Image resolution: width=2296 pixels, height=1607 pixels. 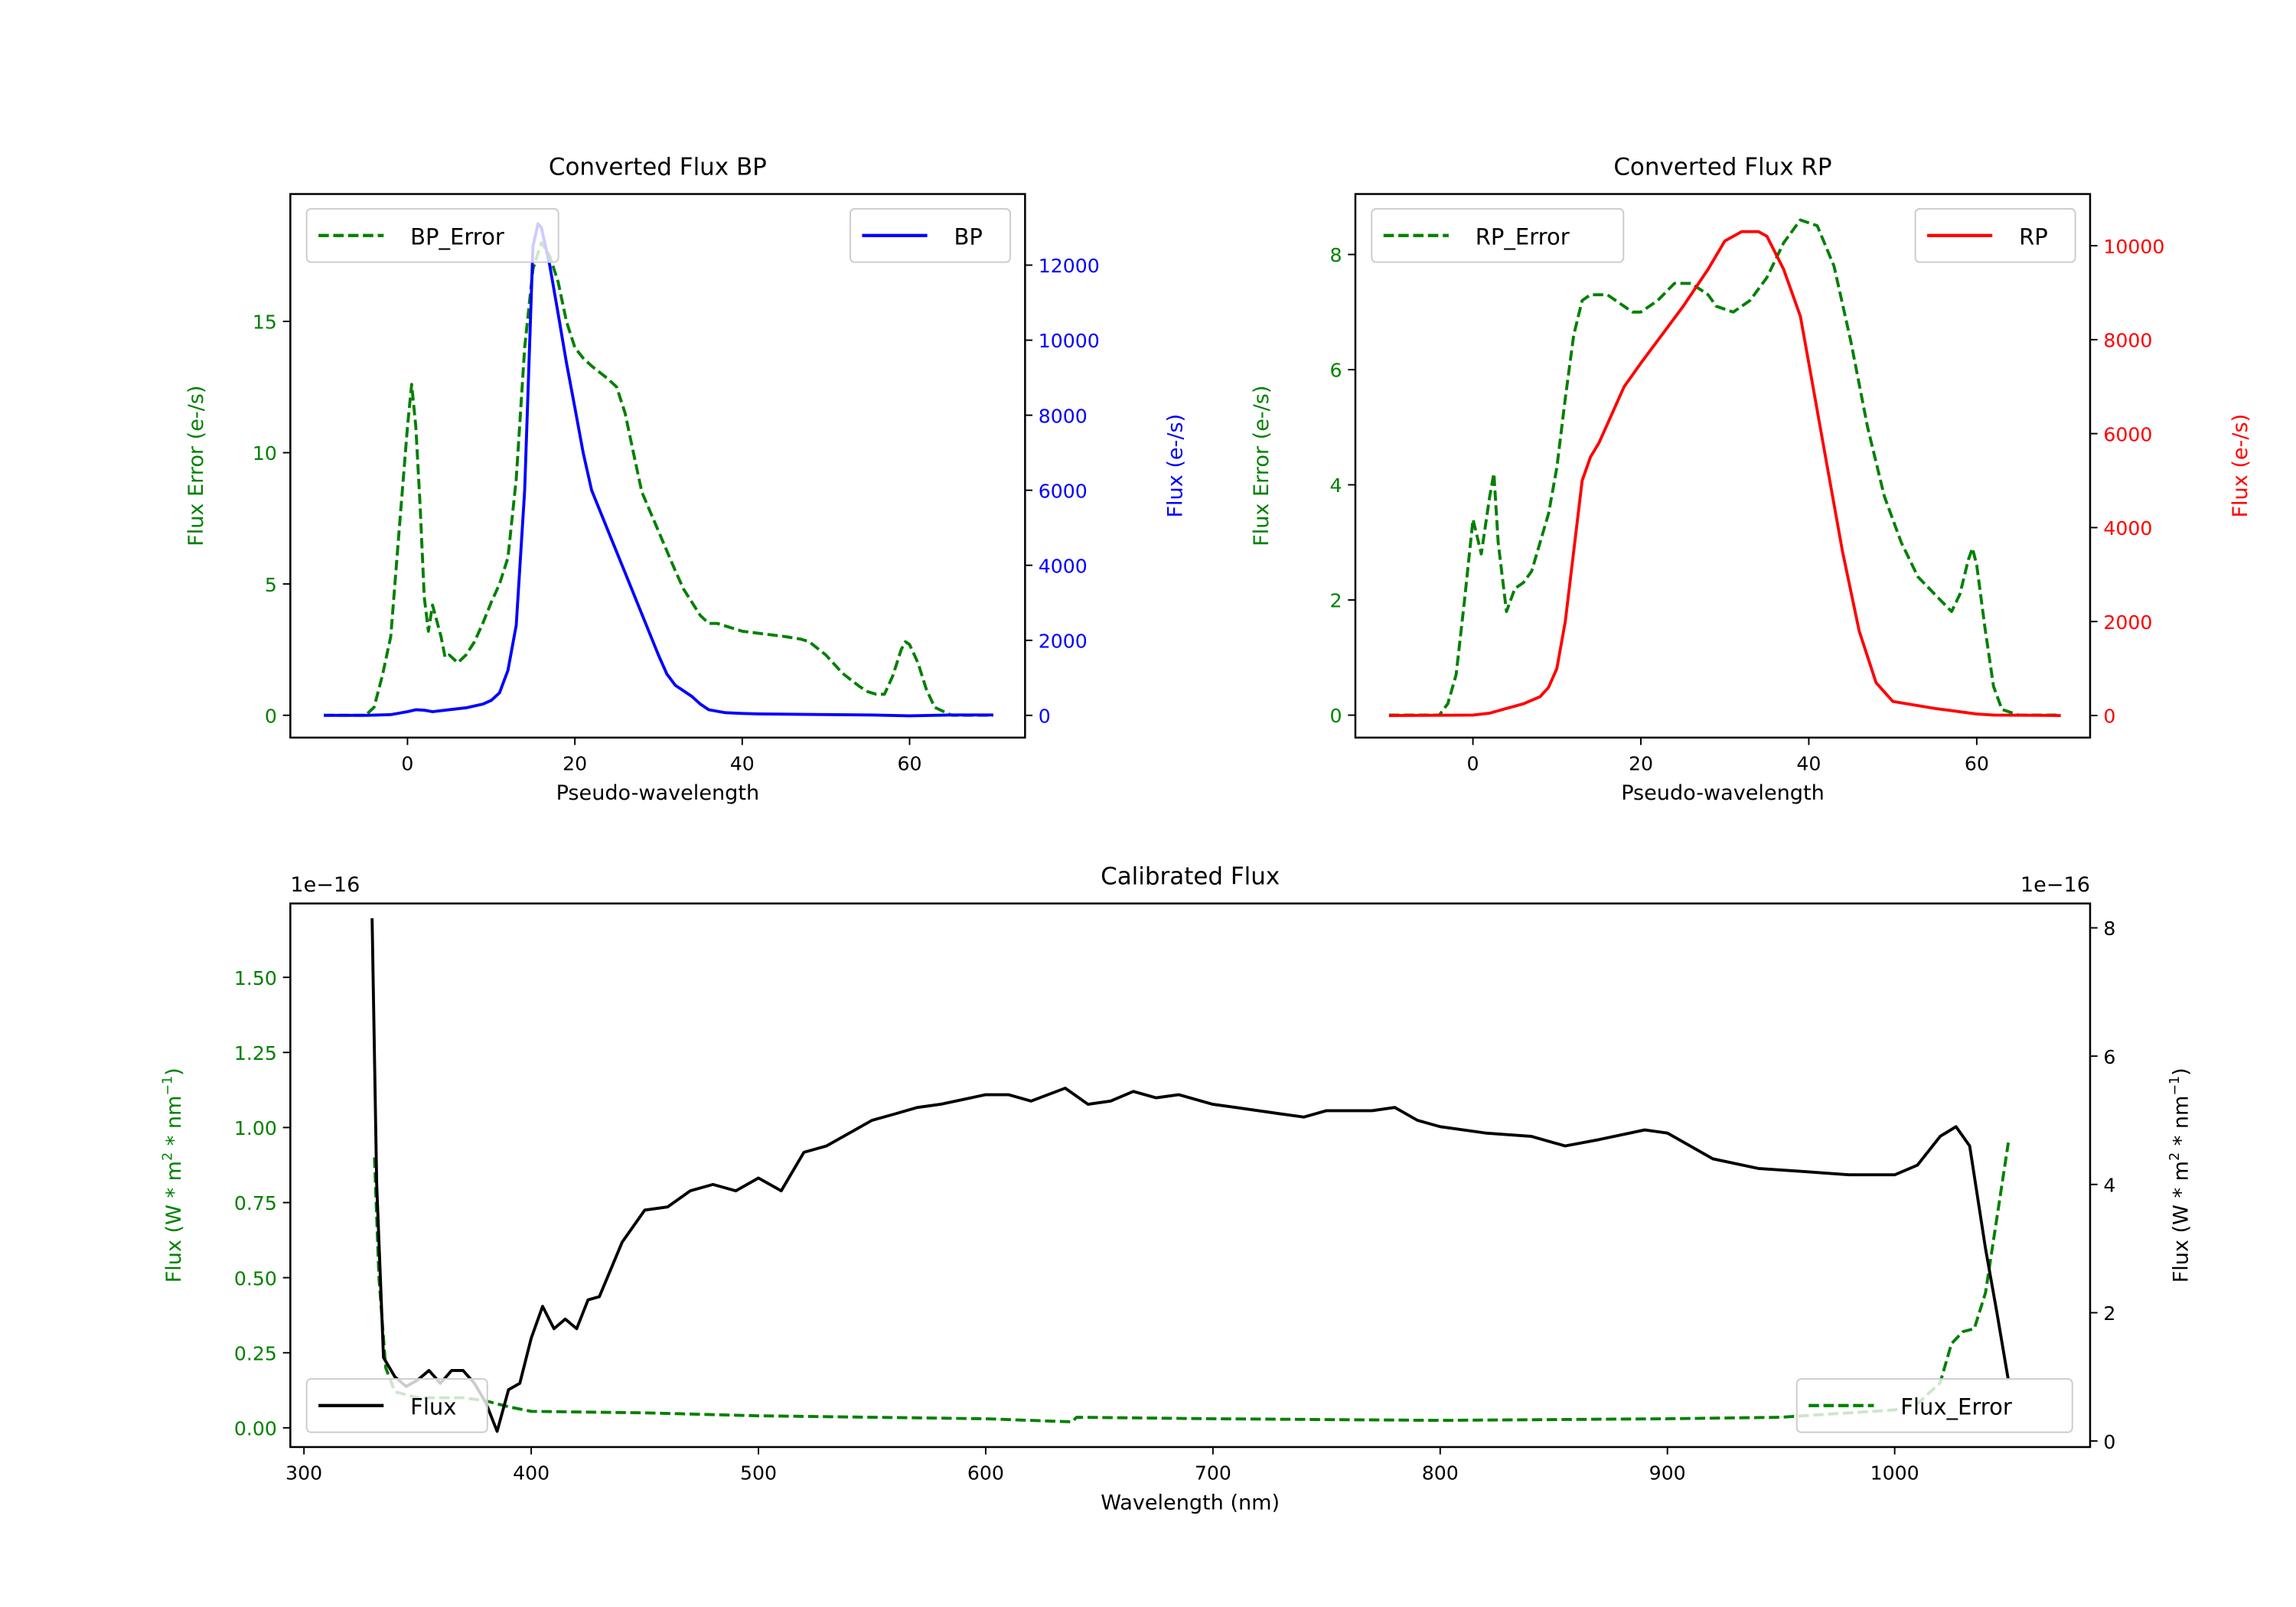 I want to click on series-line-bp, so click(x=658, y=470).